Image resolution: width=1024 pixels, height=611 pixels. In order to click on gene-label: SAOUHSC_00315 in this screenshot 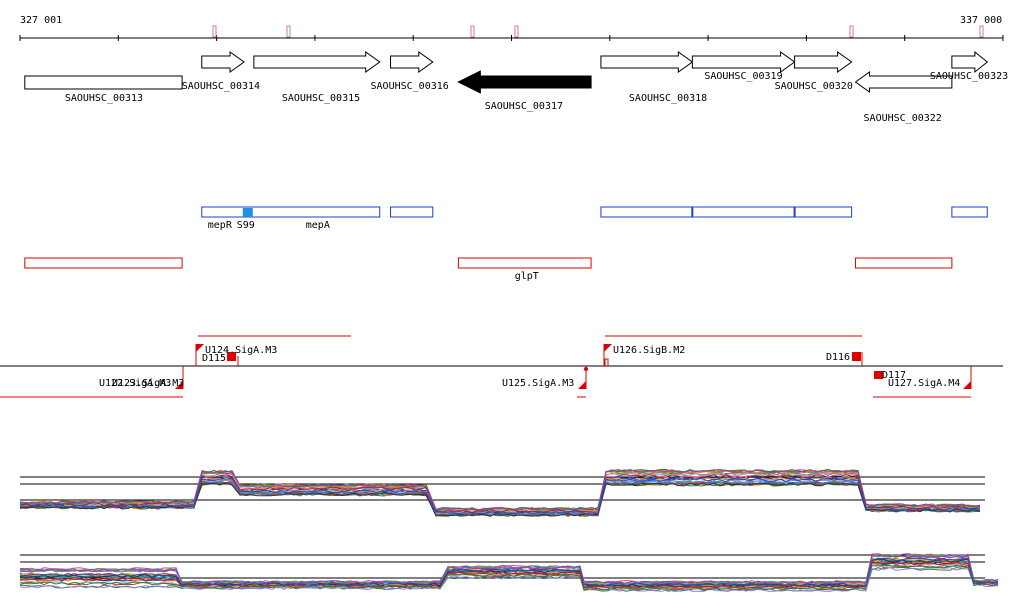, I will do `click(321, 98)`.